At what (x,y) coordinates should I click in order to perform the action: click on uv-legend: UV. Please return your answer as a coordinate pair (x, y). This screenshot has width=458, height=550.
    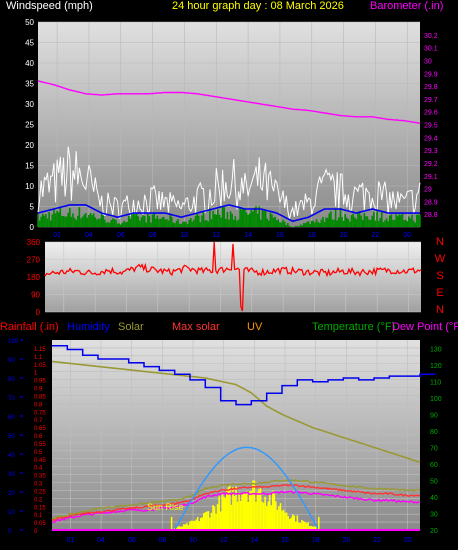
    Looking at the image, I should click on (255, 327).